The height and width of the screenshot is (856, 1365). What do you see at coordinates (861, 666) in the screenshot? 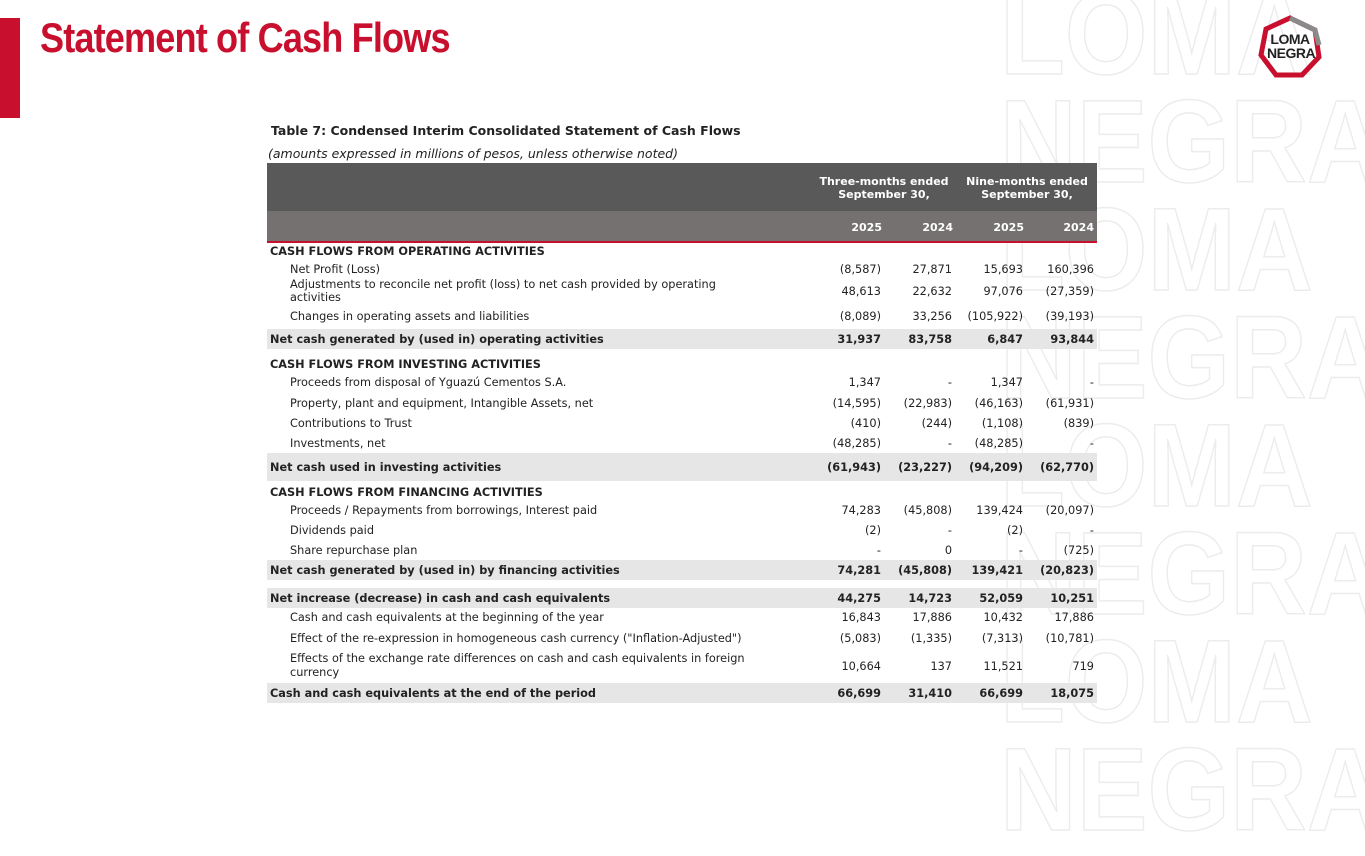
I see `cell-value: 10,664` at bounding box center [861, 666].